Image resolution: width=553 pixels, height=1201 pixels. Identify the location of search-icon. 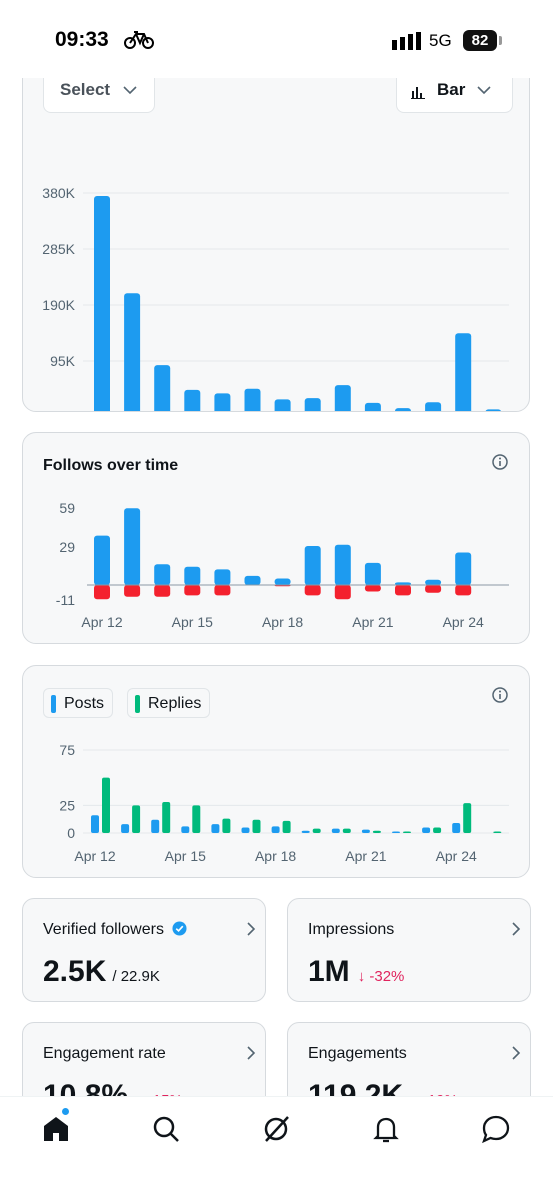
(166, 1129).